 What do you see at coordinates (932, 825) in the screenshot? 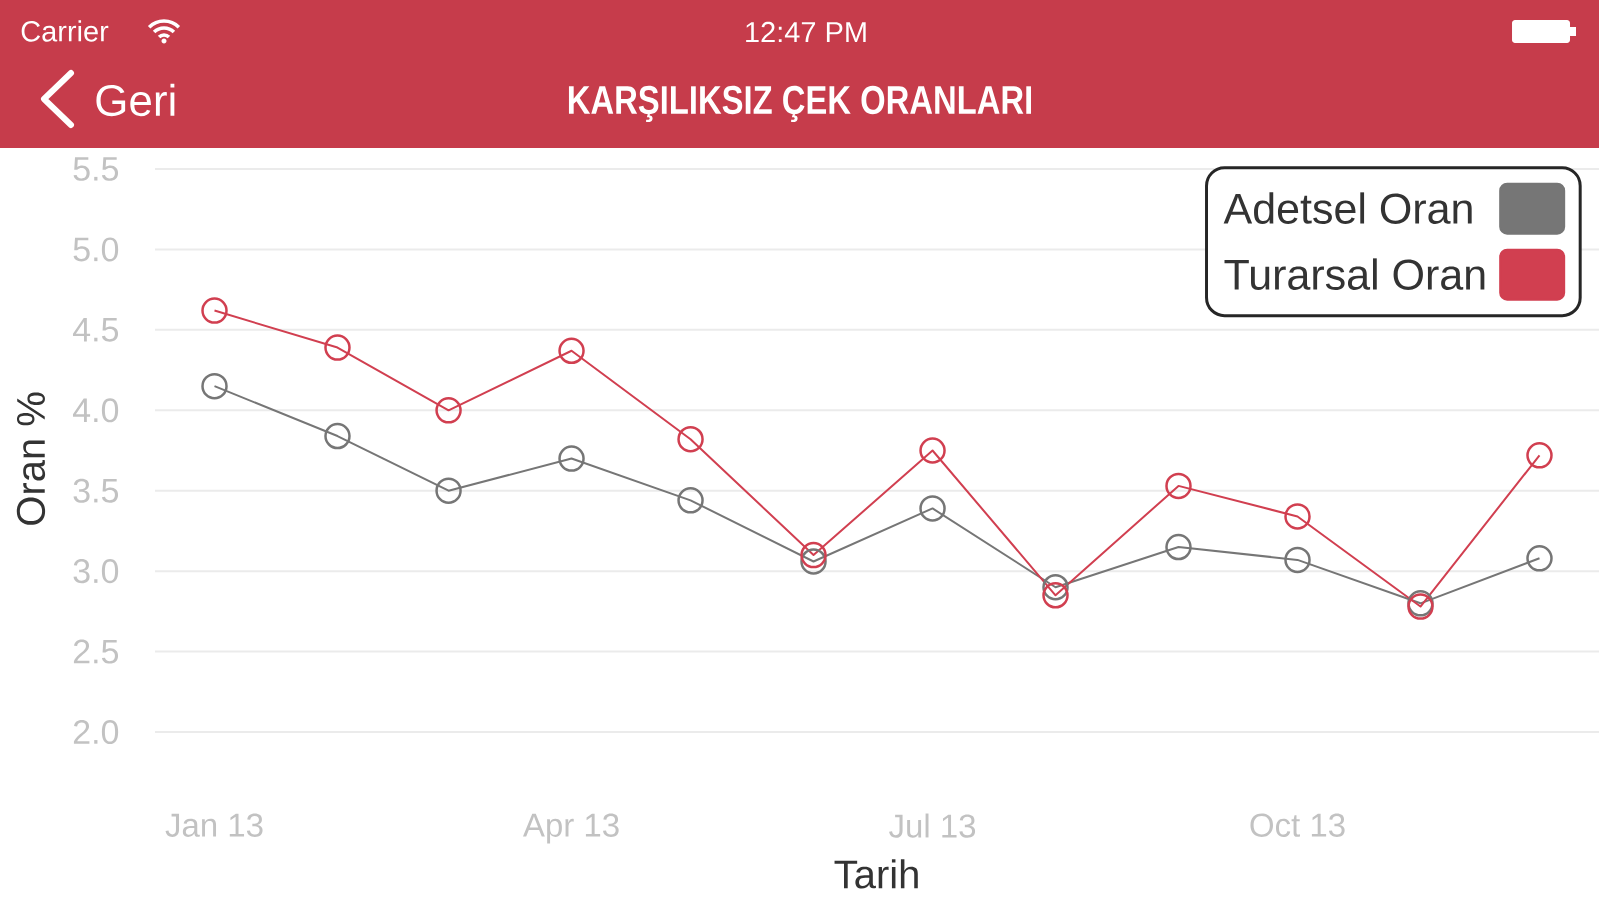
I see `x-tick-label: Jul 13` at bounding box center [932, 825].